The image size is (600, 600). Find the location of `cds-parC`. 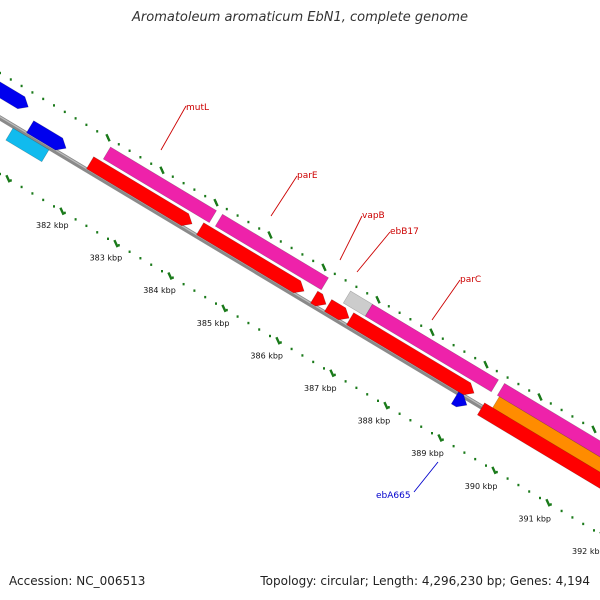

cds-parC is located at coordinates (431, 348).